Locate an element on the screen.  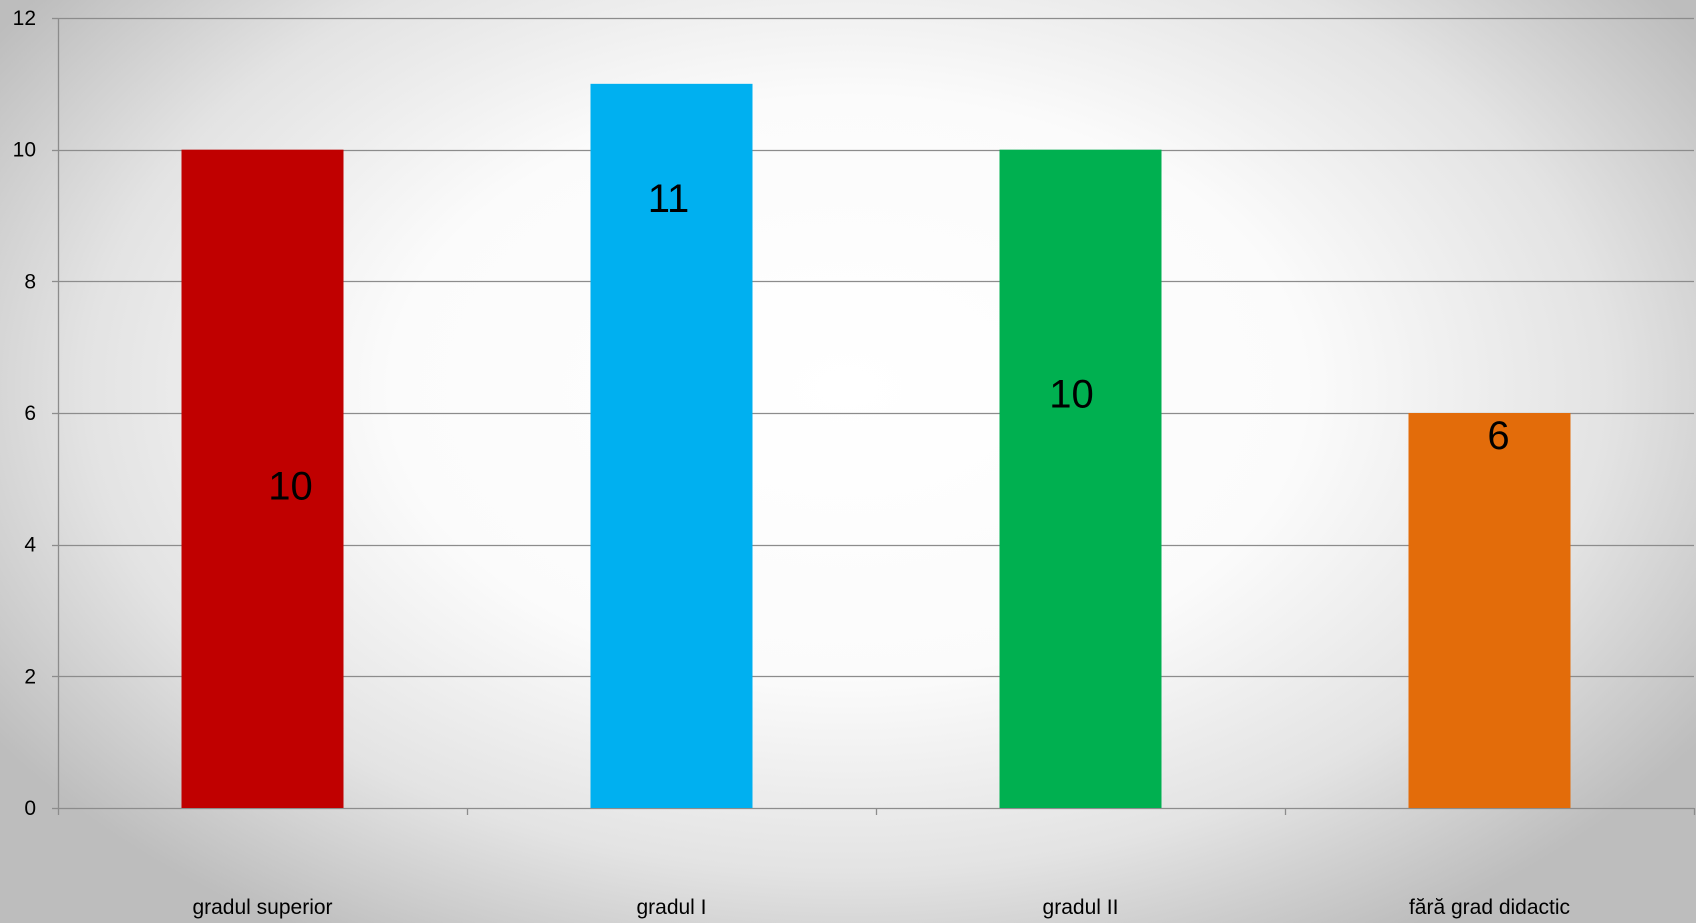
y-tick-label: 8 is located at coordinates (30, 281).